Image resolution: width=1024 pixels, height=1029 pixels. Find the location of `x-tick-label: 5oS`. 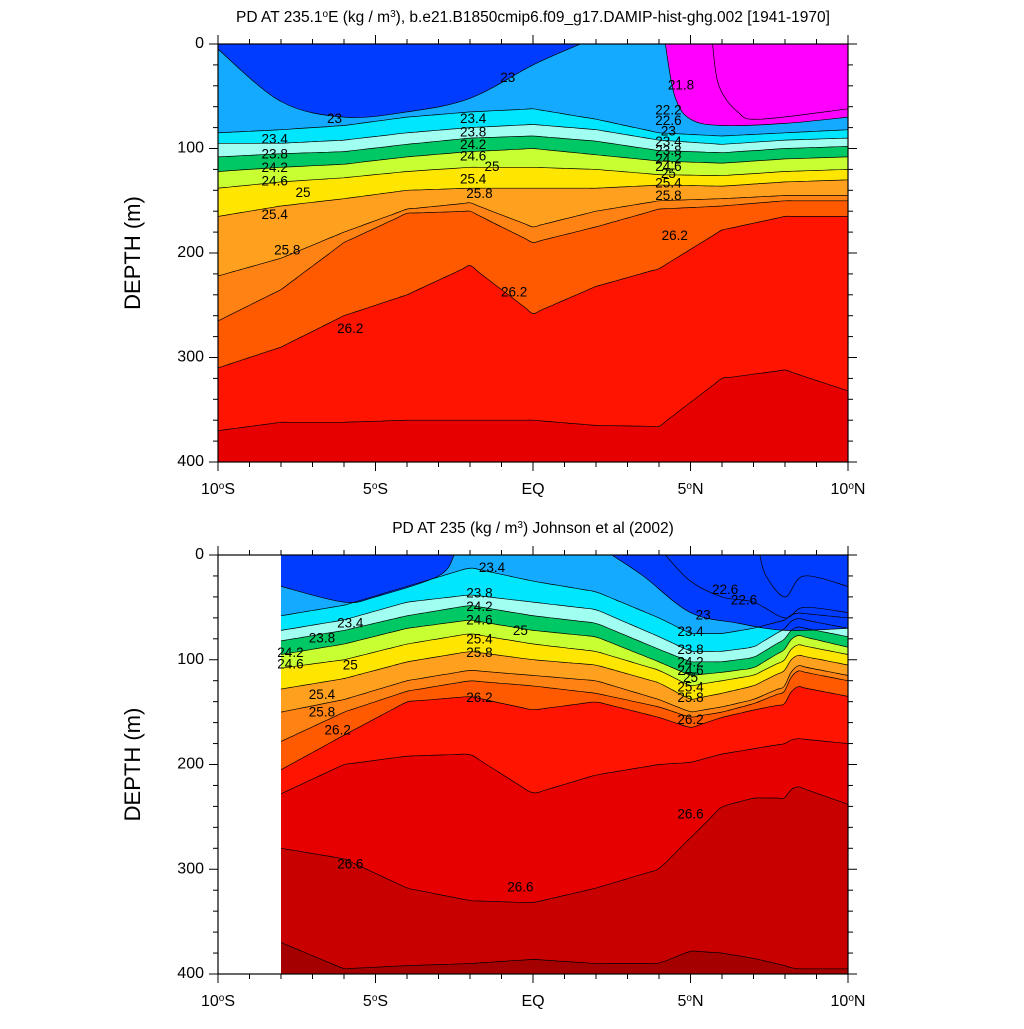

x-tick-label: 5oS is located at coordinates (375, 490).